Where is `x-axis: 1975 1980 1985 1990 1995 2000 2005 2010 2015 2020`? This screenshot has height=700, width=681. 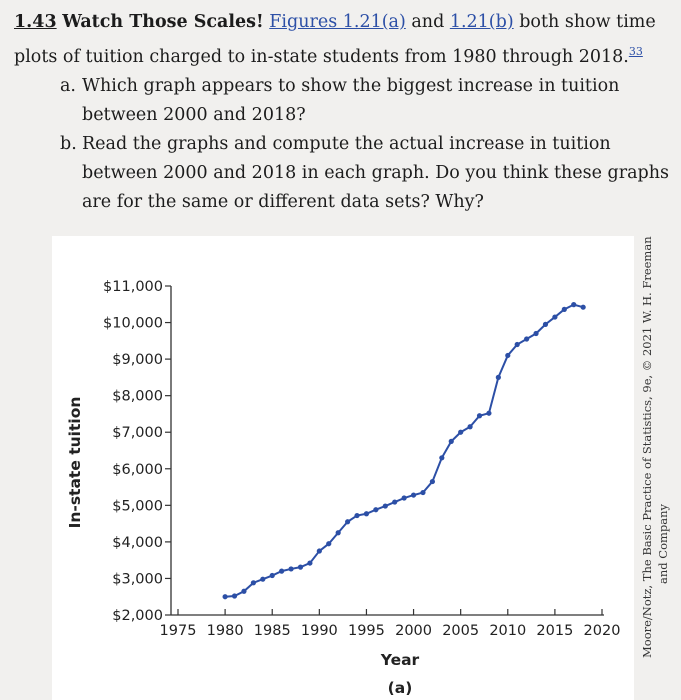
x-axis: 1975 1980 1985 1990 1995 2000 2005 2010 2015 2020 is located at coordinates (390, 624).